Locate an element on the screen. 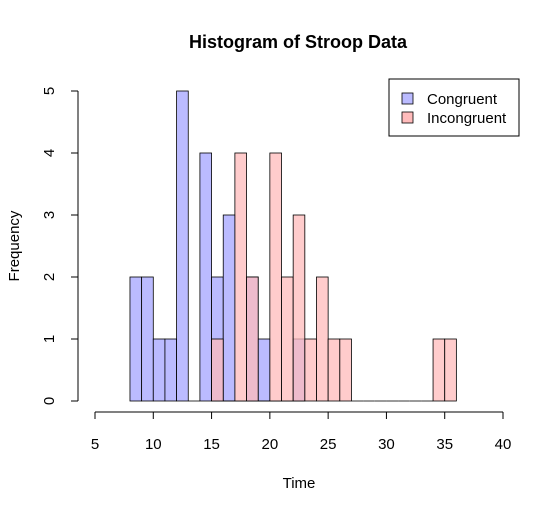 The image size is (560, 512). legend-box is located at coordinates (454, 107).